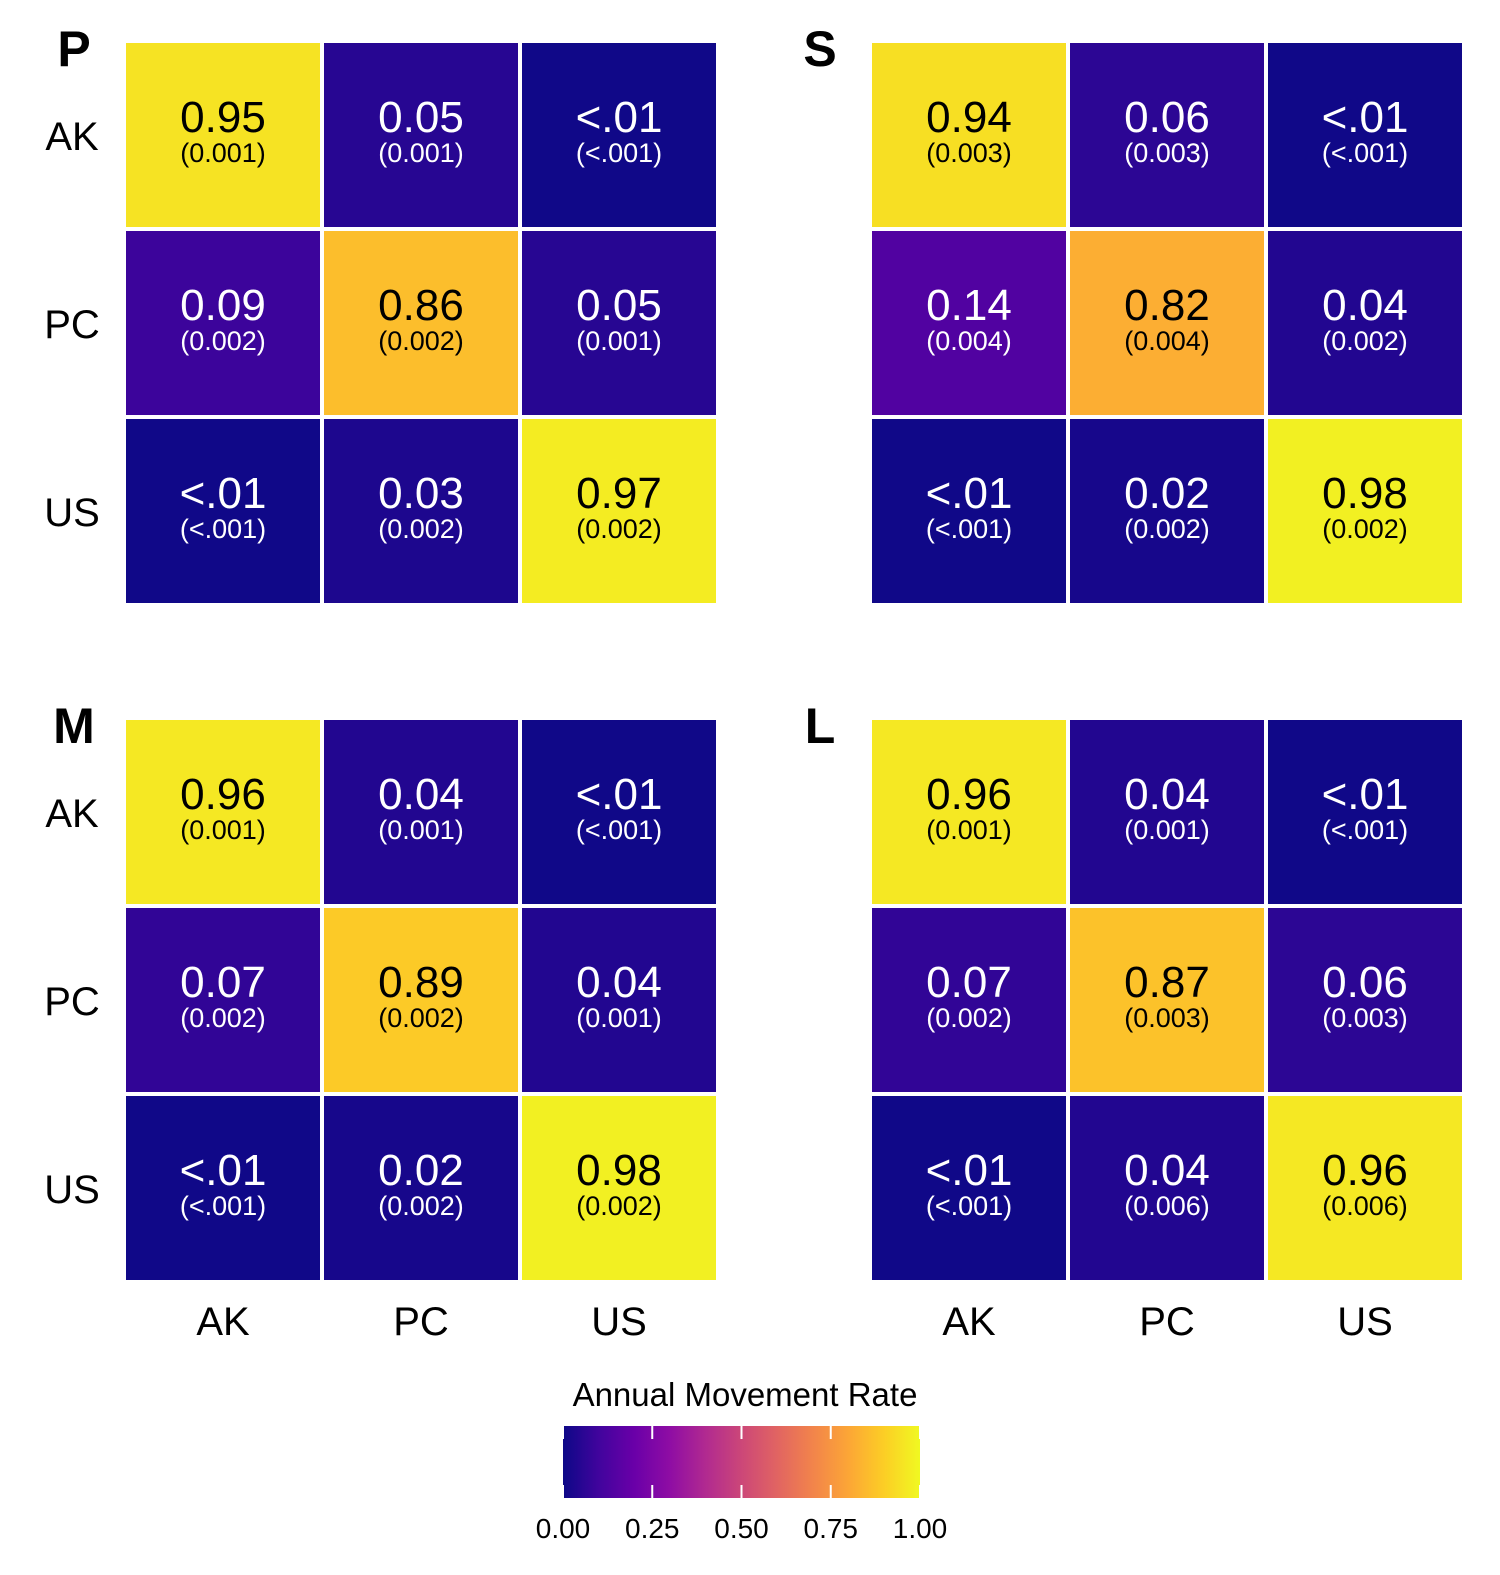 The width and height of the screenshot is (1500, 1575). What do you see at coordinates (421, 1322) in the screenshot?
I see `x-tick-label: PC` at bounding box center [421, 1322].